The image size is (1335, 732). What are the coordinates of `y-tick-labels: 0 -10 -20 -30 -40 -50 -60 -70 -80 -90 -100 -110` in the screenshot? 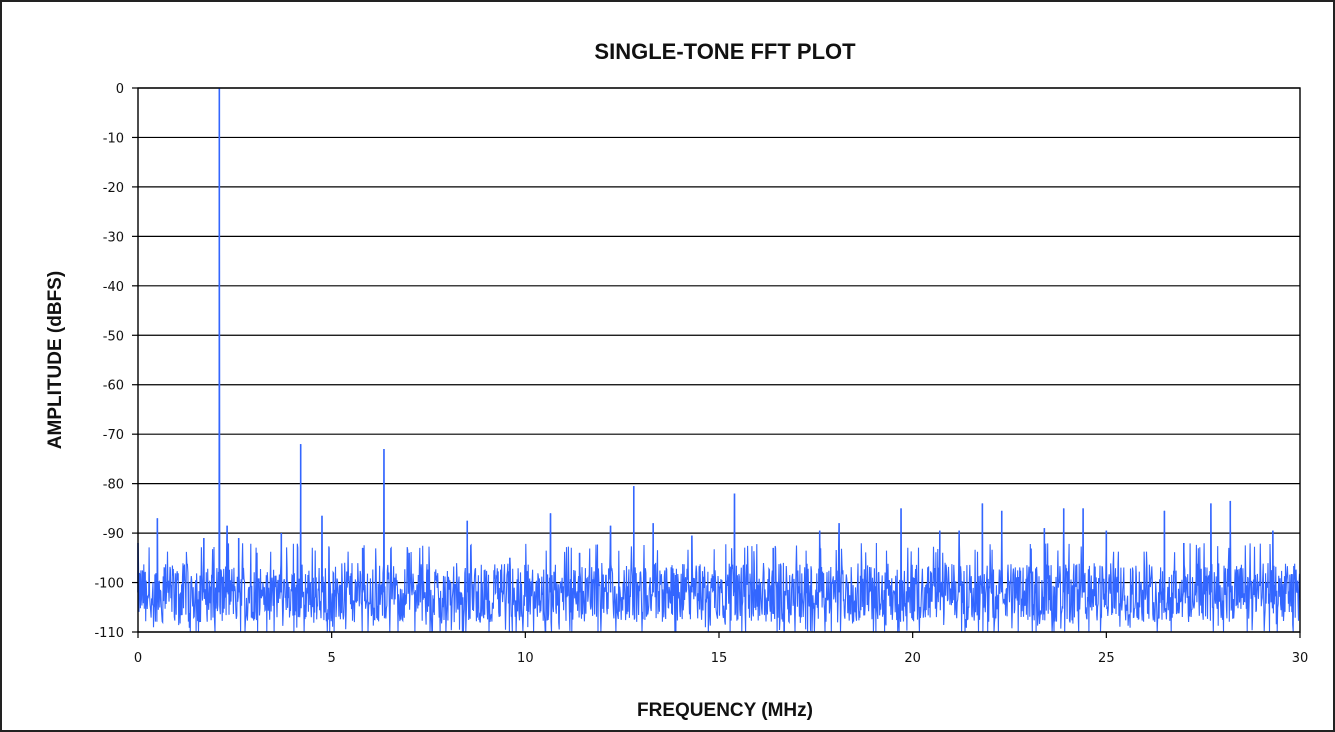 It's located at (116, 361).